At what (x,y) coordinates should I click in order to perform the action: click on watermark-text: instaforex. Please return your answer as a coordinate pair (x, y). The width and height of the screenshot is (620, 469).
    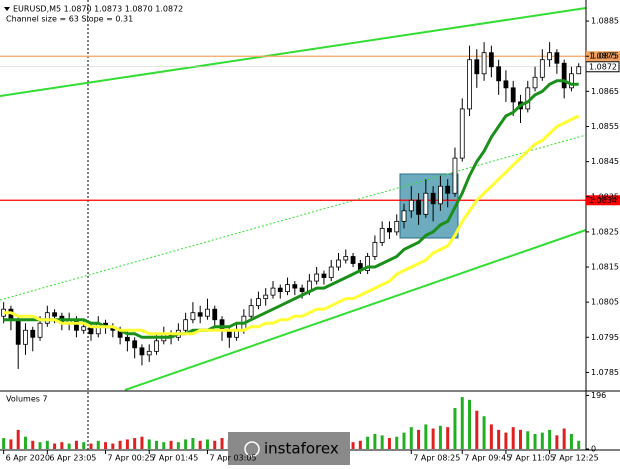
    Looking at the image, I should click on (301, 449).